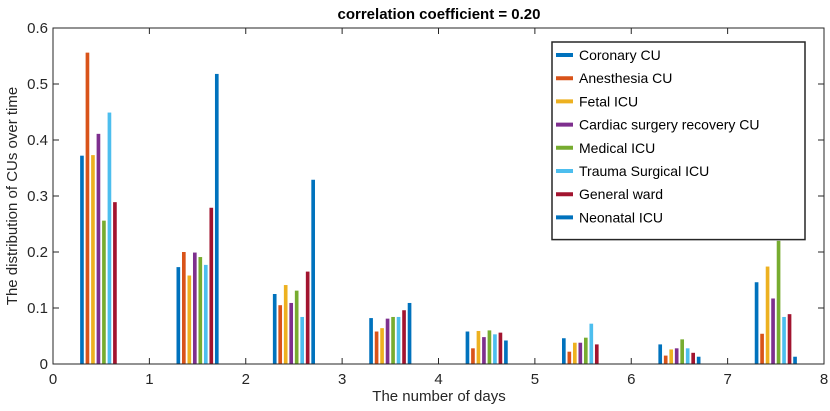 This screenshot has height=411, width=830. Describe the element at coordinates (608, 101) in the screenshot. I see `legend-label-fetal-icu: Fetal ICU` at that location.